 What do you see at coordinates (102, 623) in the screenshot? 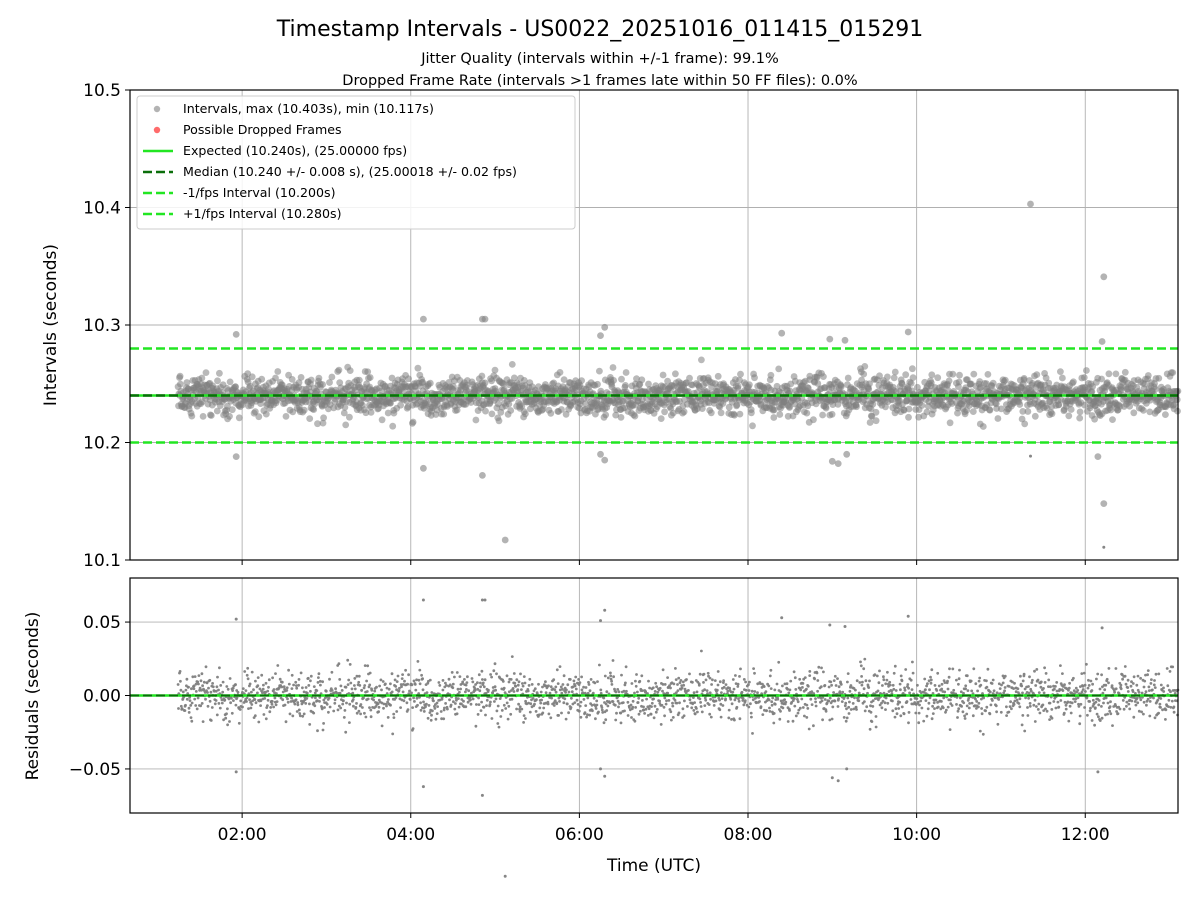
I see `bottom-y-tick-label: 0.05` at bounding box center [102, 623].